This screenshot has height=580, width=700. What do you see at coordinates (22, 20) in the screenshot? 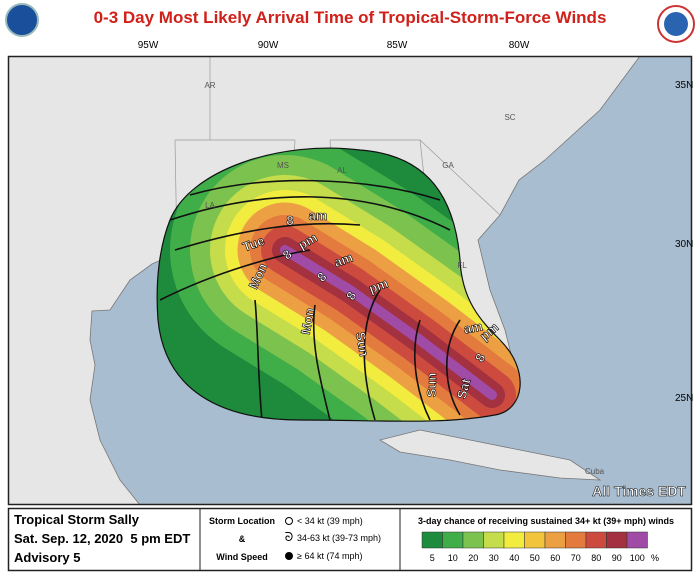
I see `noaa-logo` at bounding box center [22, 20].